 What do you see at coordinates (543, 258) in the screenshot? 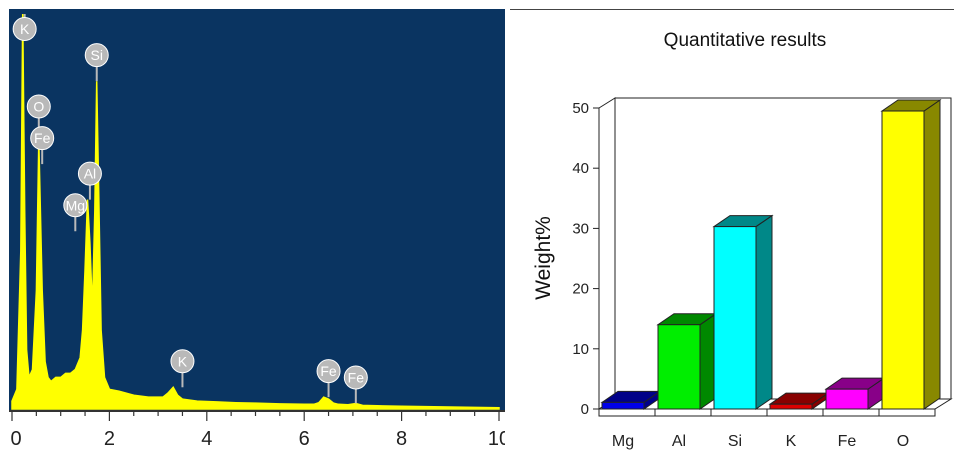
I see `y-axis-label: Weight%` at bounding box center [543, 258].